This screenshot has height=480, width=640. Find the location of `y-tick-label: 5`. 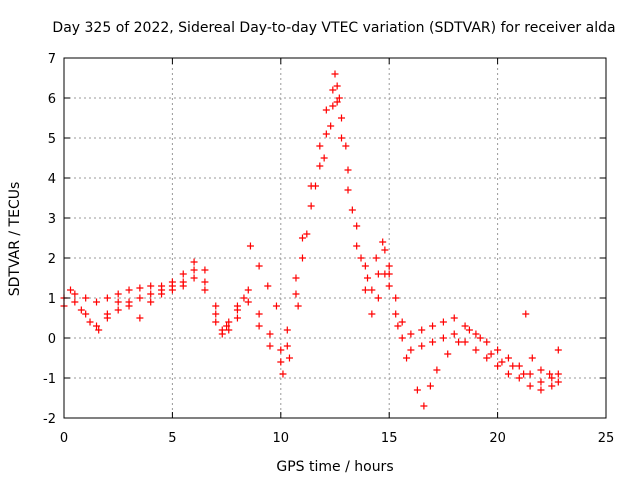

y-tick-label: 5 is located at coordinates (52, 139).